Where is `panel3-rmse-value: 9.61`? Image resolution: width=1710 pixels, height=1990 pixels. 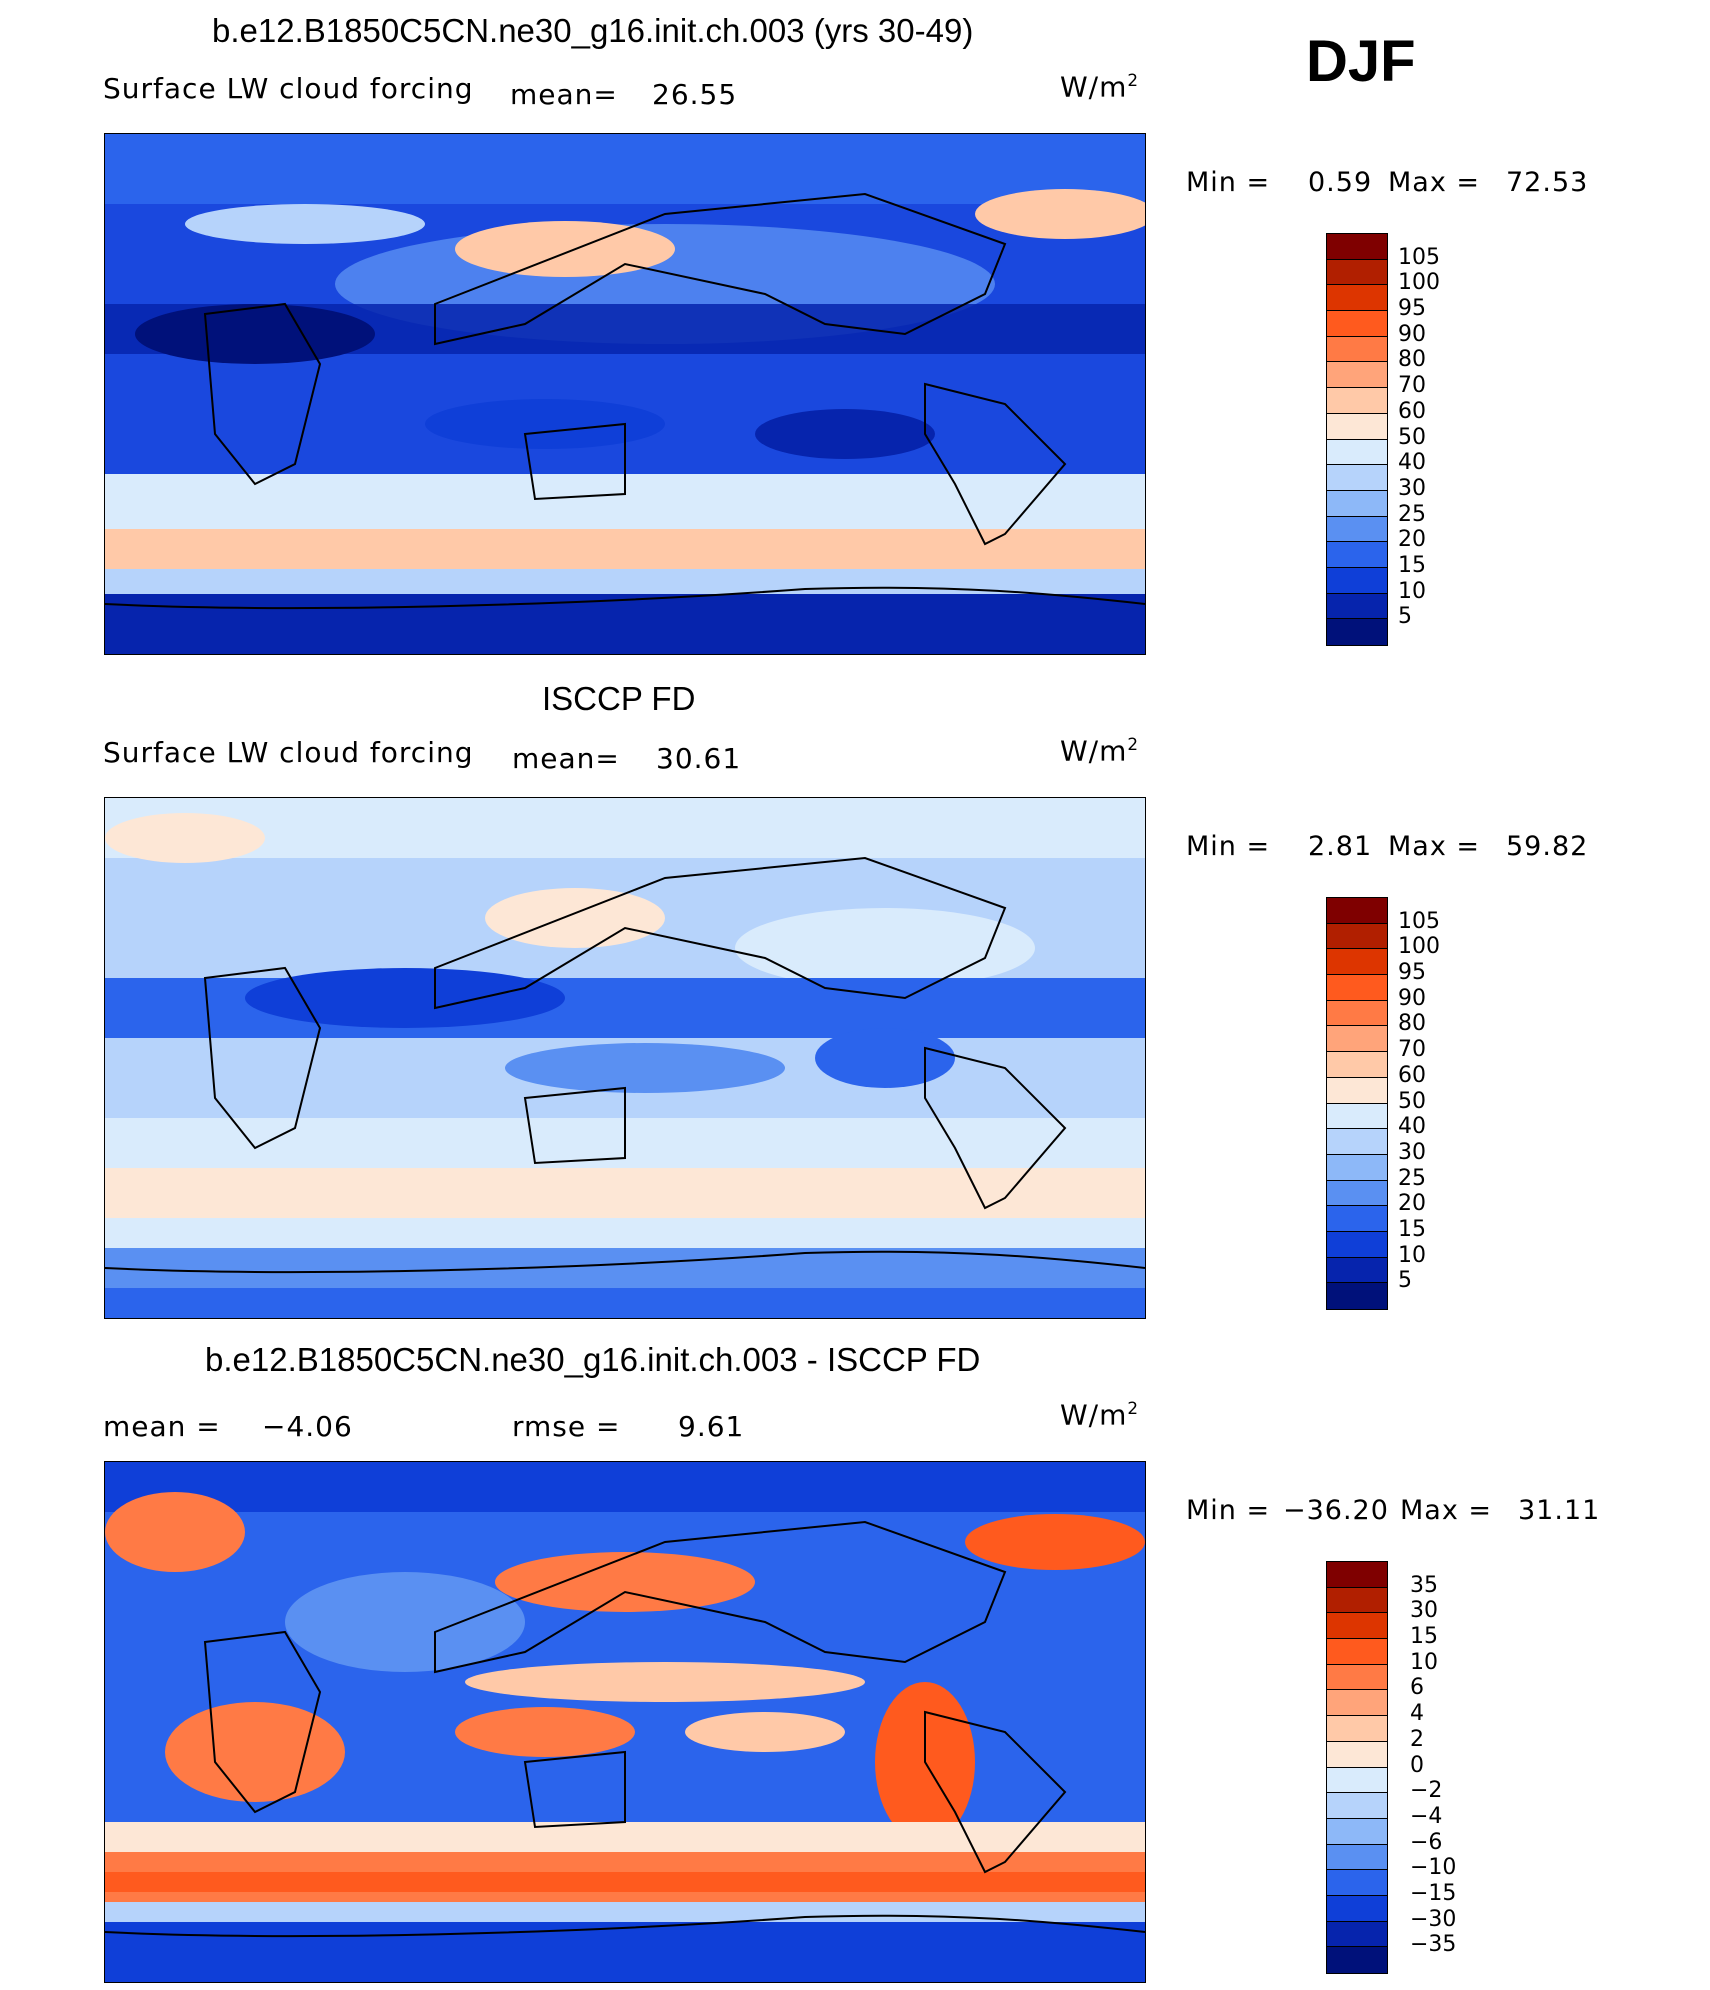
panel3-rmse-value: 9.61 is located at coordinates (711, 1426).